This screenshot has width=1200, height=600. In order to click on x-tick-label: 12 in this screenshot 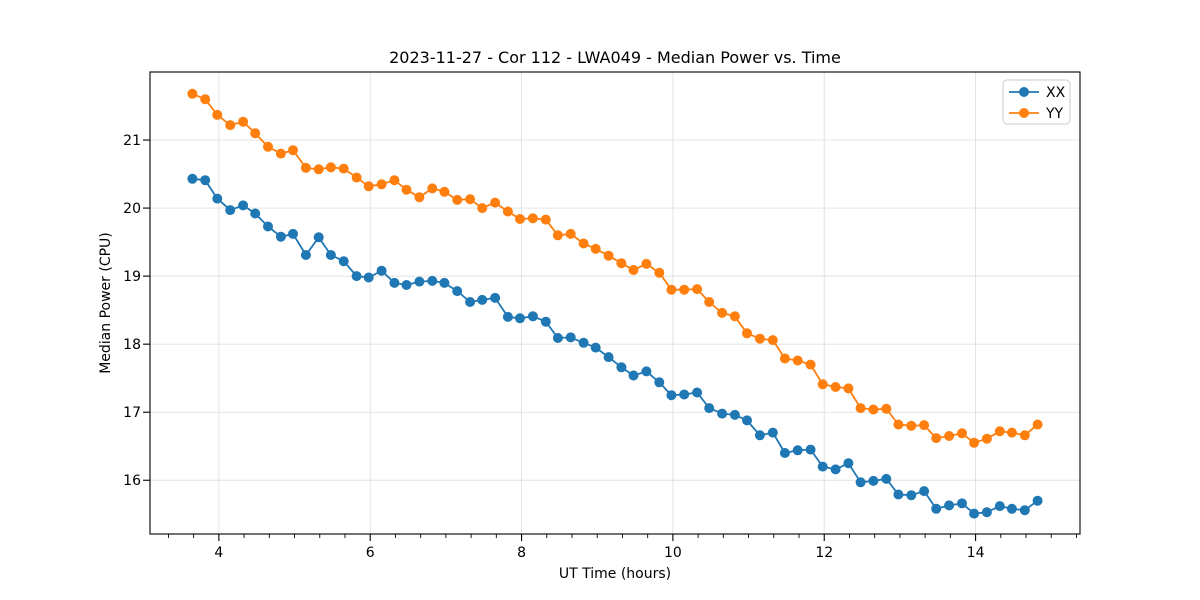, I will do `click(824, 553)`.